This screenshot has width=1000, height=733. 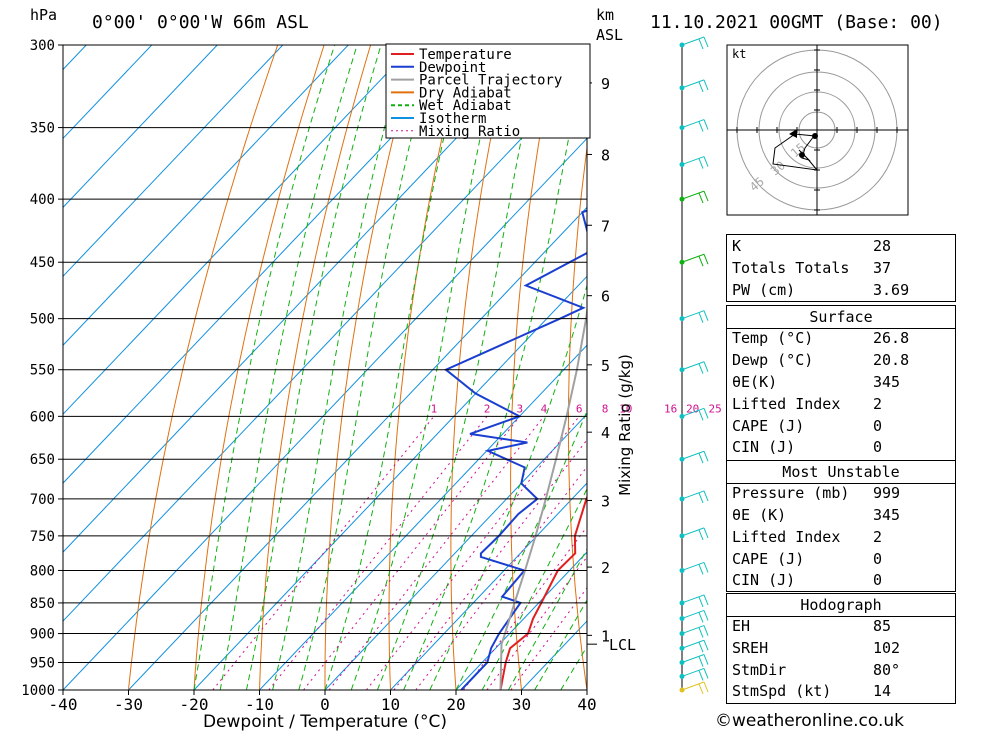 What do you see at coordinates (128, 704) in the screenshot?
I see `x-tick-label: -30` at bounding box center [128, 704].